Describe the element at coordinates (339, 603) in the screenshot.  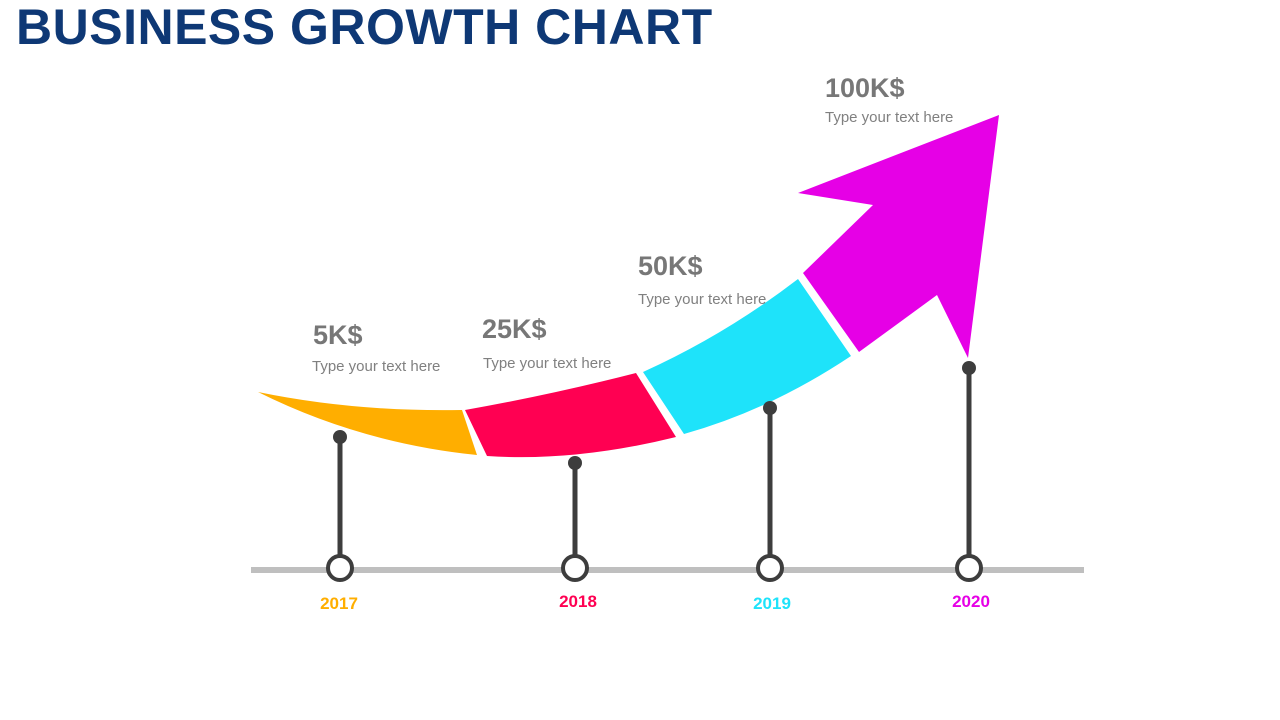
I see `year-2017: 2017` at that location.